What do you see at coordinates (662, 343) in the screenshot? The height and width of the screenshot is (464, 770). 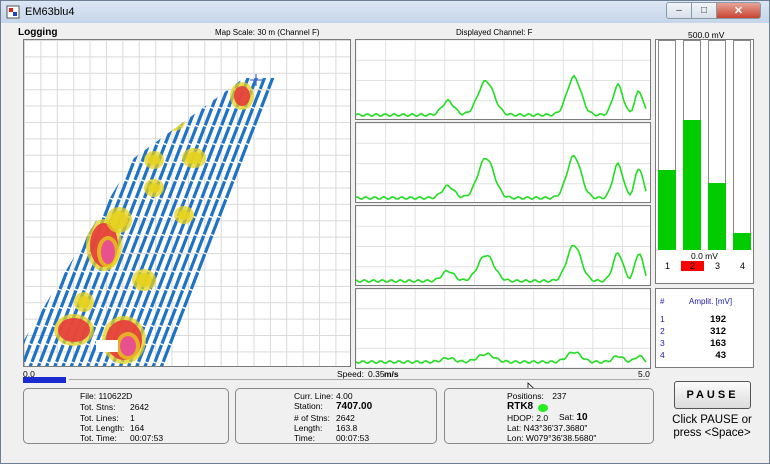 I see `amp-row-channel: 3` at bounding box center [662, 343].